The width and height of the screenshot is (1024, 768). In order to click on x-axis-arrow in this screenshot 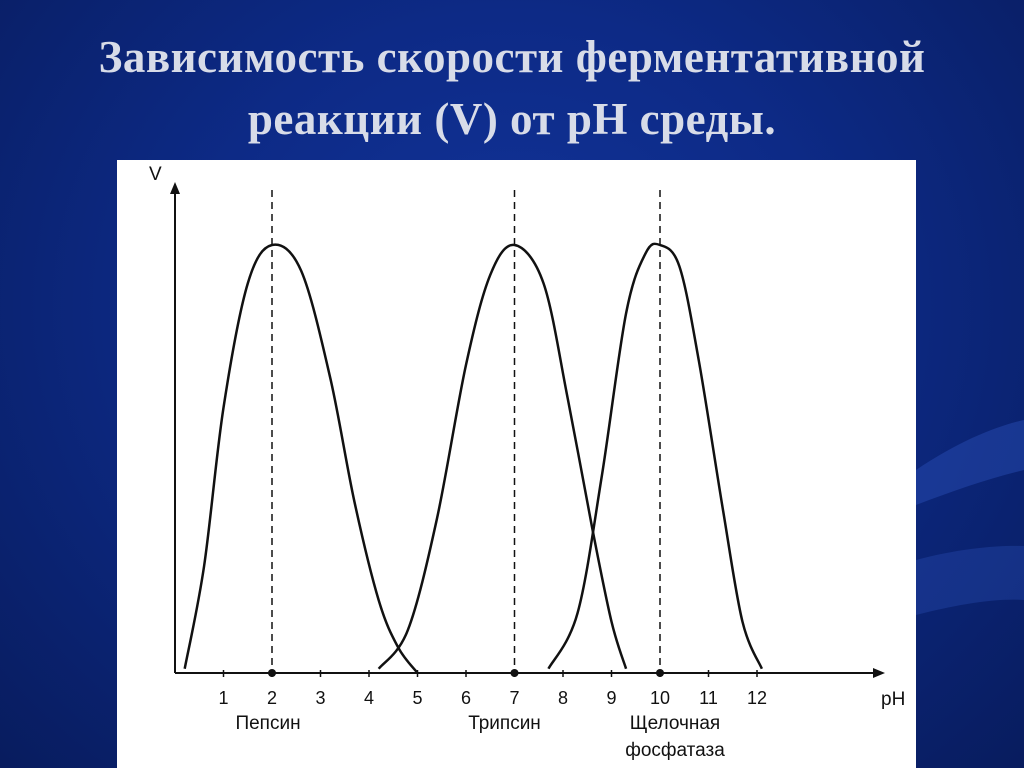, I will do `click(879, 673)`.